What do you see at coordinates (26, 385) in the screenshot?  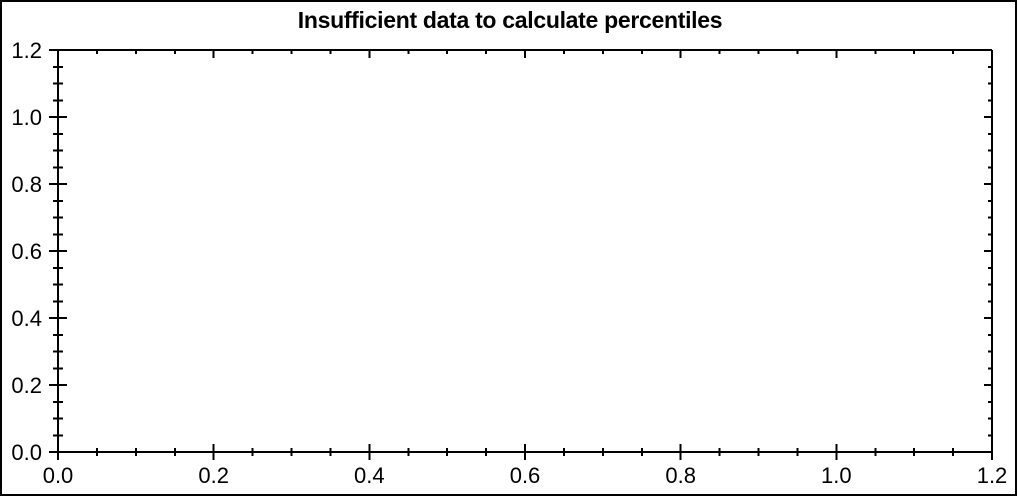 I see `y-tick-label: 0.2` at bounding box center [26, 385].